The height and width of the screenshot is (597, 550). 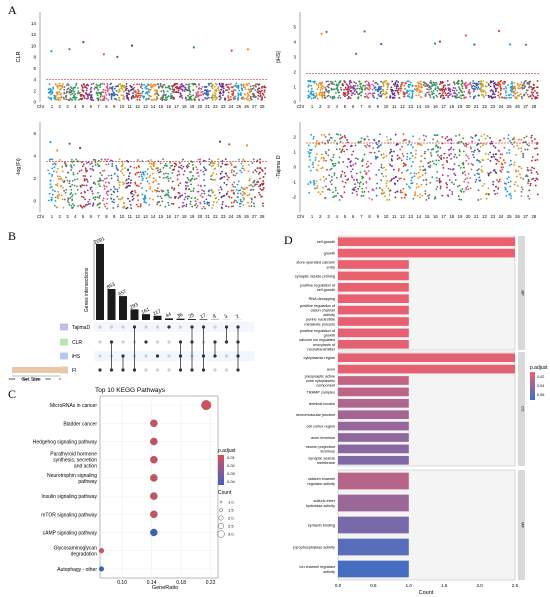 I want to click on panel-a-label: A, so click(x=12, y=10).